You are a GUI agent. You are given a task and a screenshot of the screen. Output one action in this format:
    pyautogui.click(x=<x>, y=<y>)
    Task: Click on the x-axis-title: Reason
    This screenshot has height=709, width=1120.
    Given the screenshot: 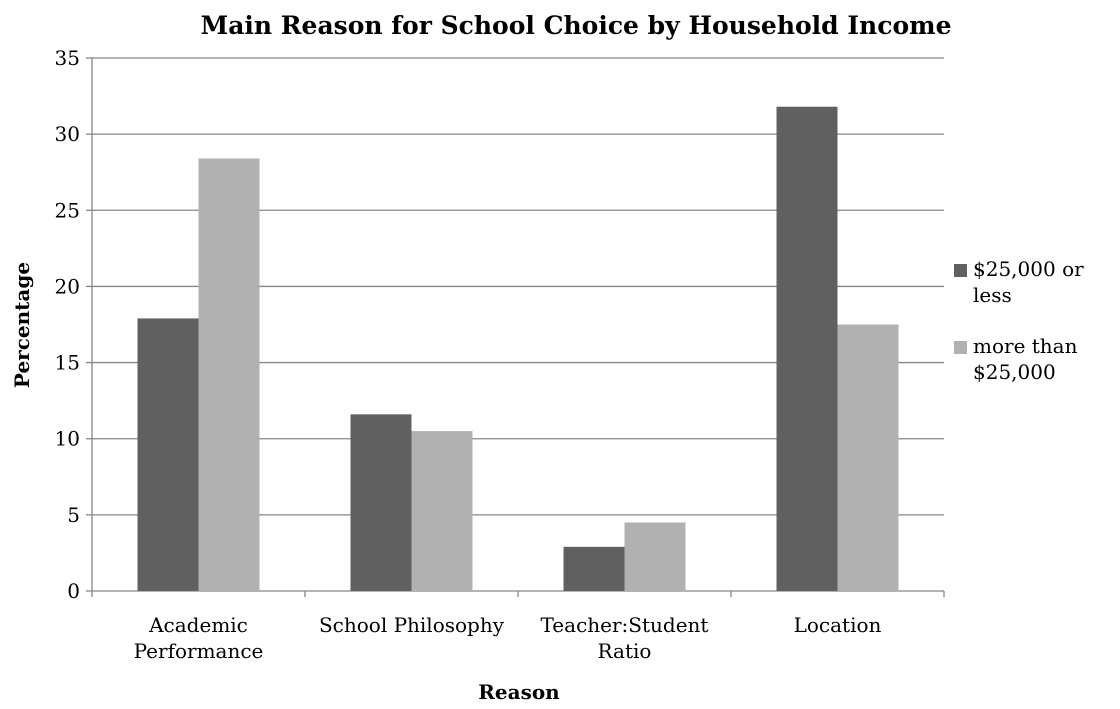 What is the action you would take?
    pyautogui.click(x=519, y=692)
    